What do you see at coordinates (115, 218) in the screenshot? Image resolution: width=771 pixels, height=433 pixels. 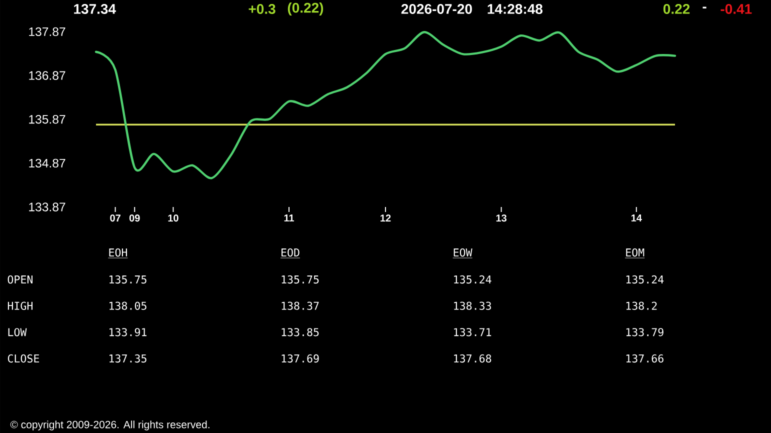 I see `x-tick-label: 07` at bounding box center [115, 218].